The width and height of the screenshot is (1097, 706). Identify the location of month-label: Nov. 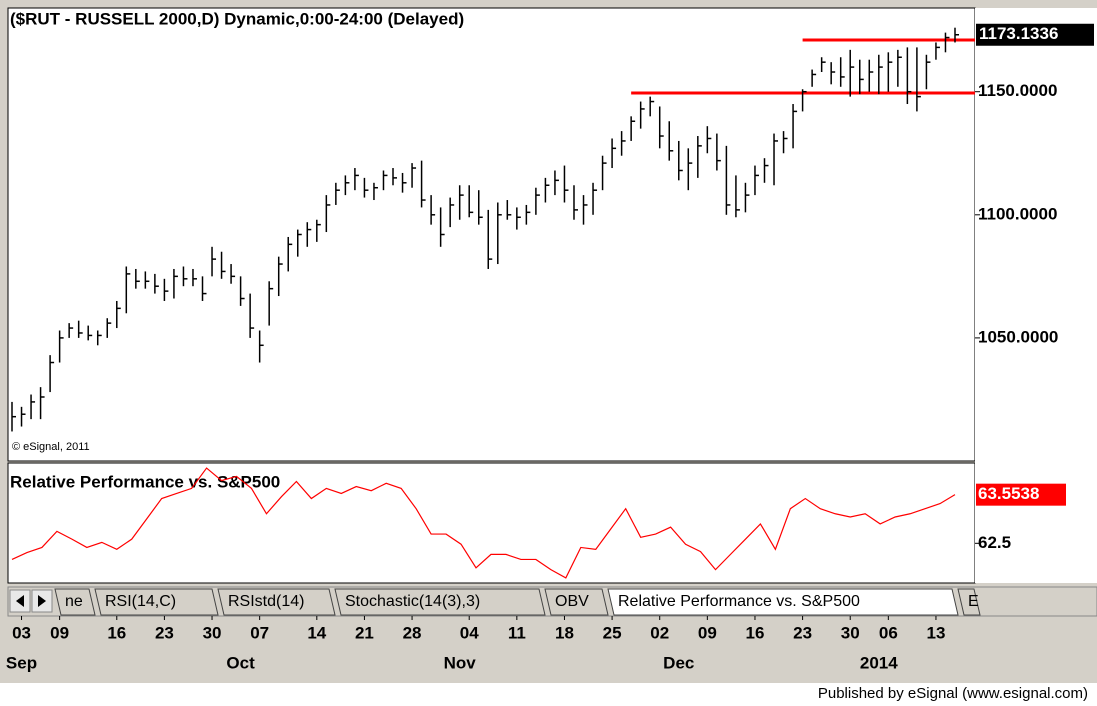
(460, 662).